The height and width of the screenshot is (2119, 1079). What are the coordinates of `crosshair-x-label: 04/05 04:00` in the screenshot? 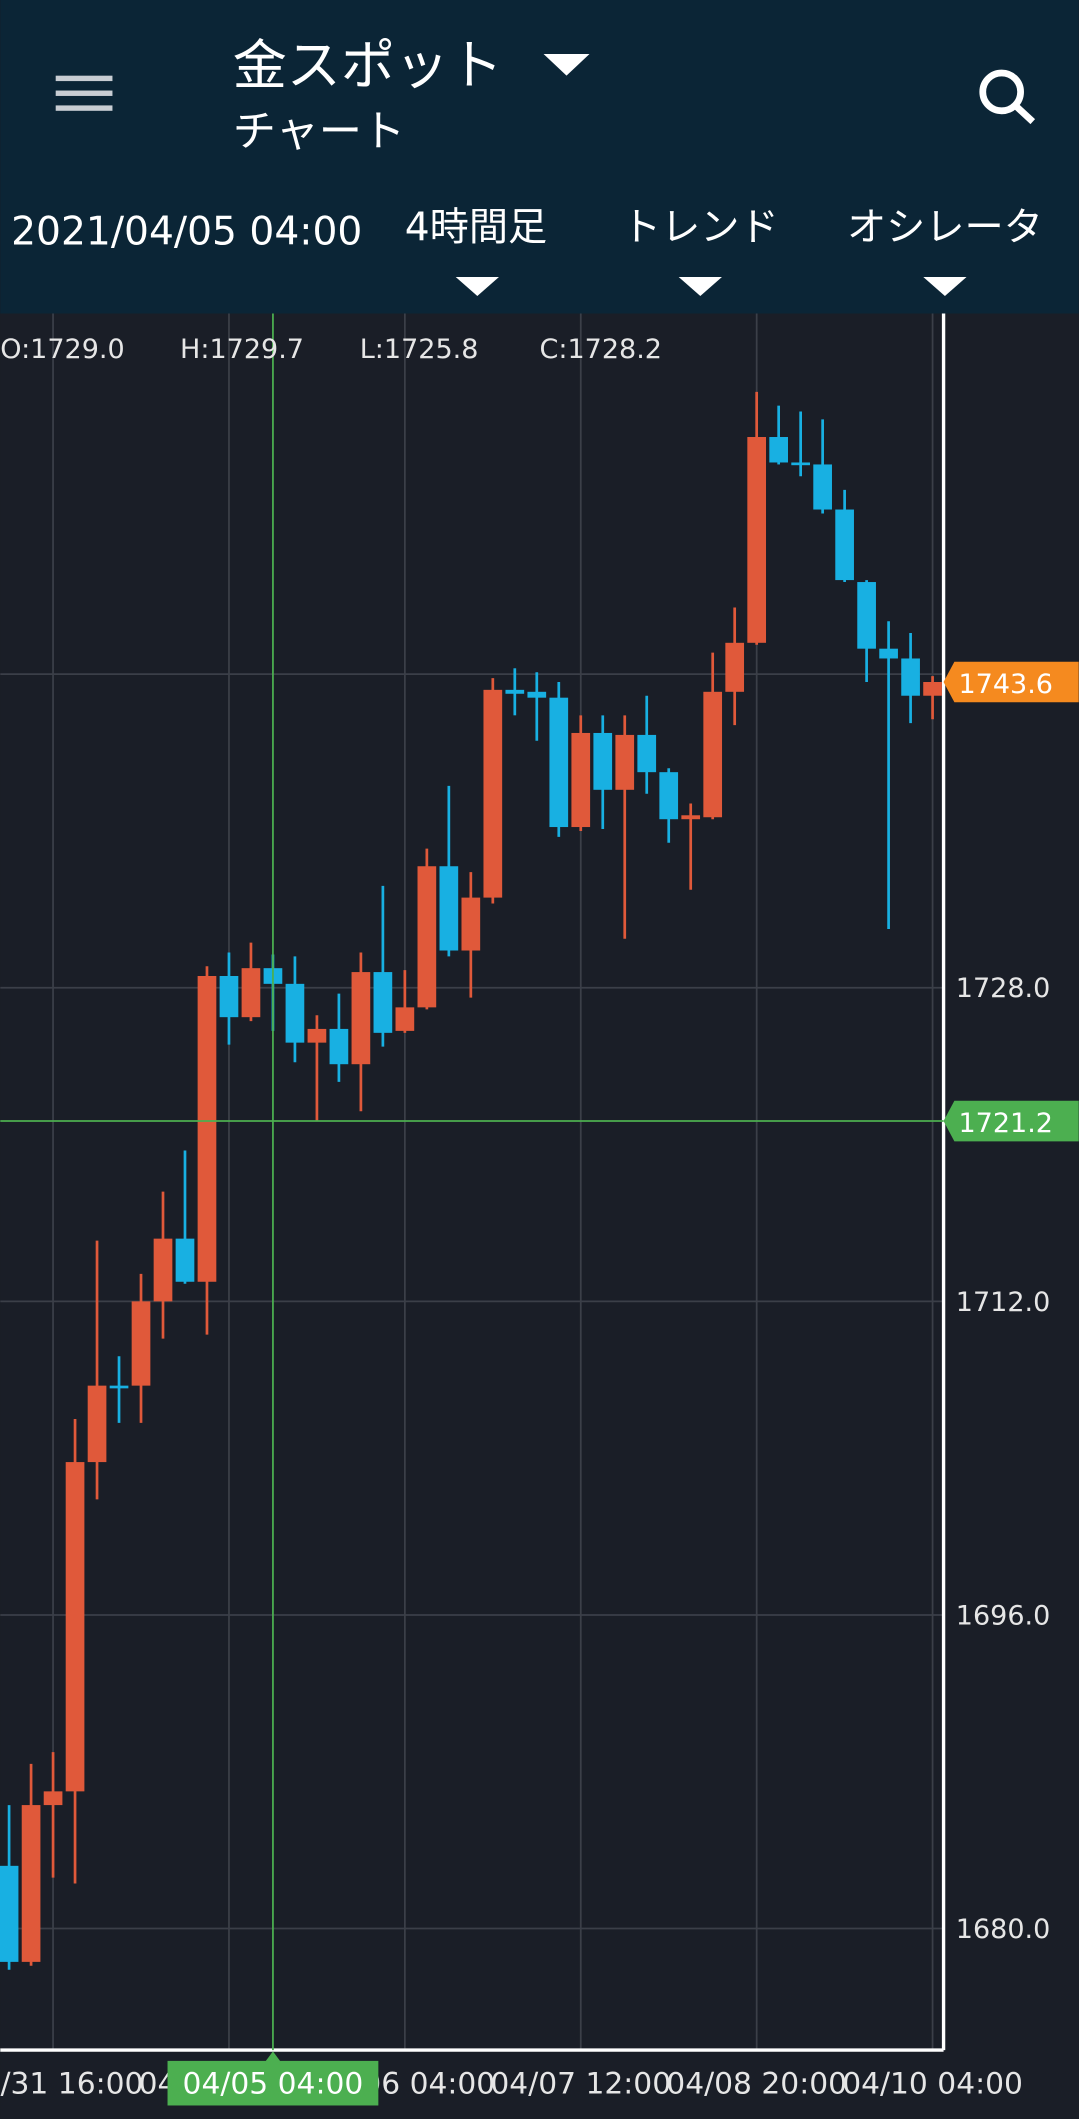 It's located at (273, 2083).